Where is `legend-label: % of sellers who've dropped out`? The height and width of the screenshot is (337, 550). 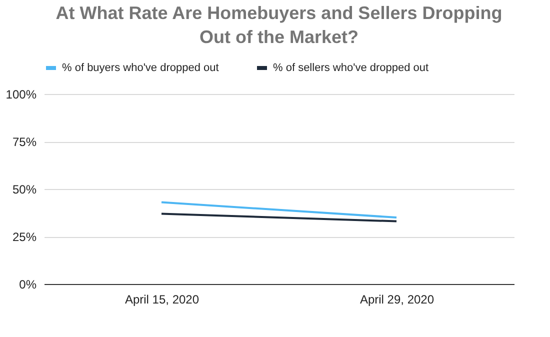
legend-label: % of sellers who've dropped out is located at coordinates (351, 68).